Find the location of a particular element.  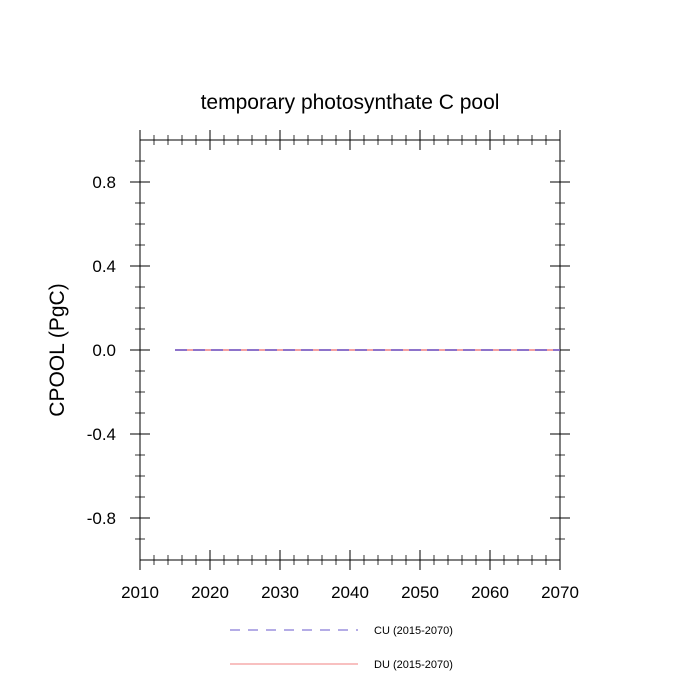

y-tick-label: 0.0 is located at coordinates (104, 350).